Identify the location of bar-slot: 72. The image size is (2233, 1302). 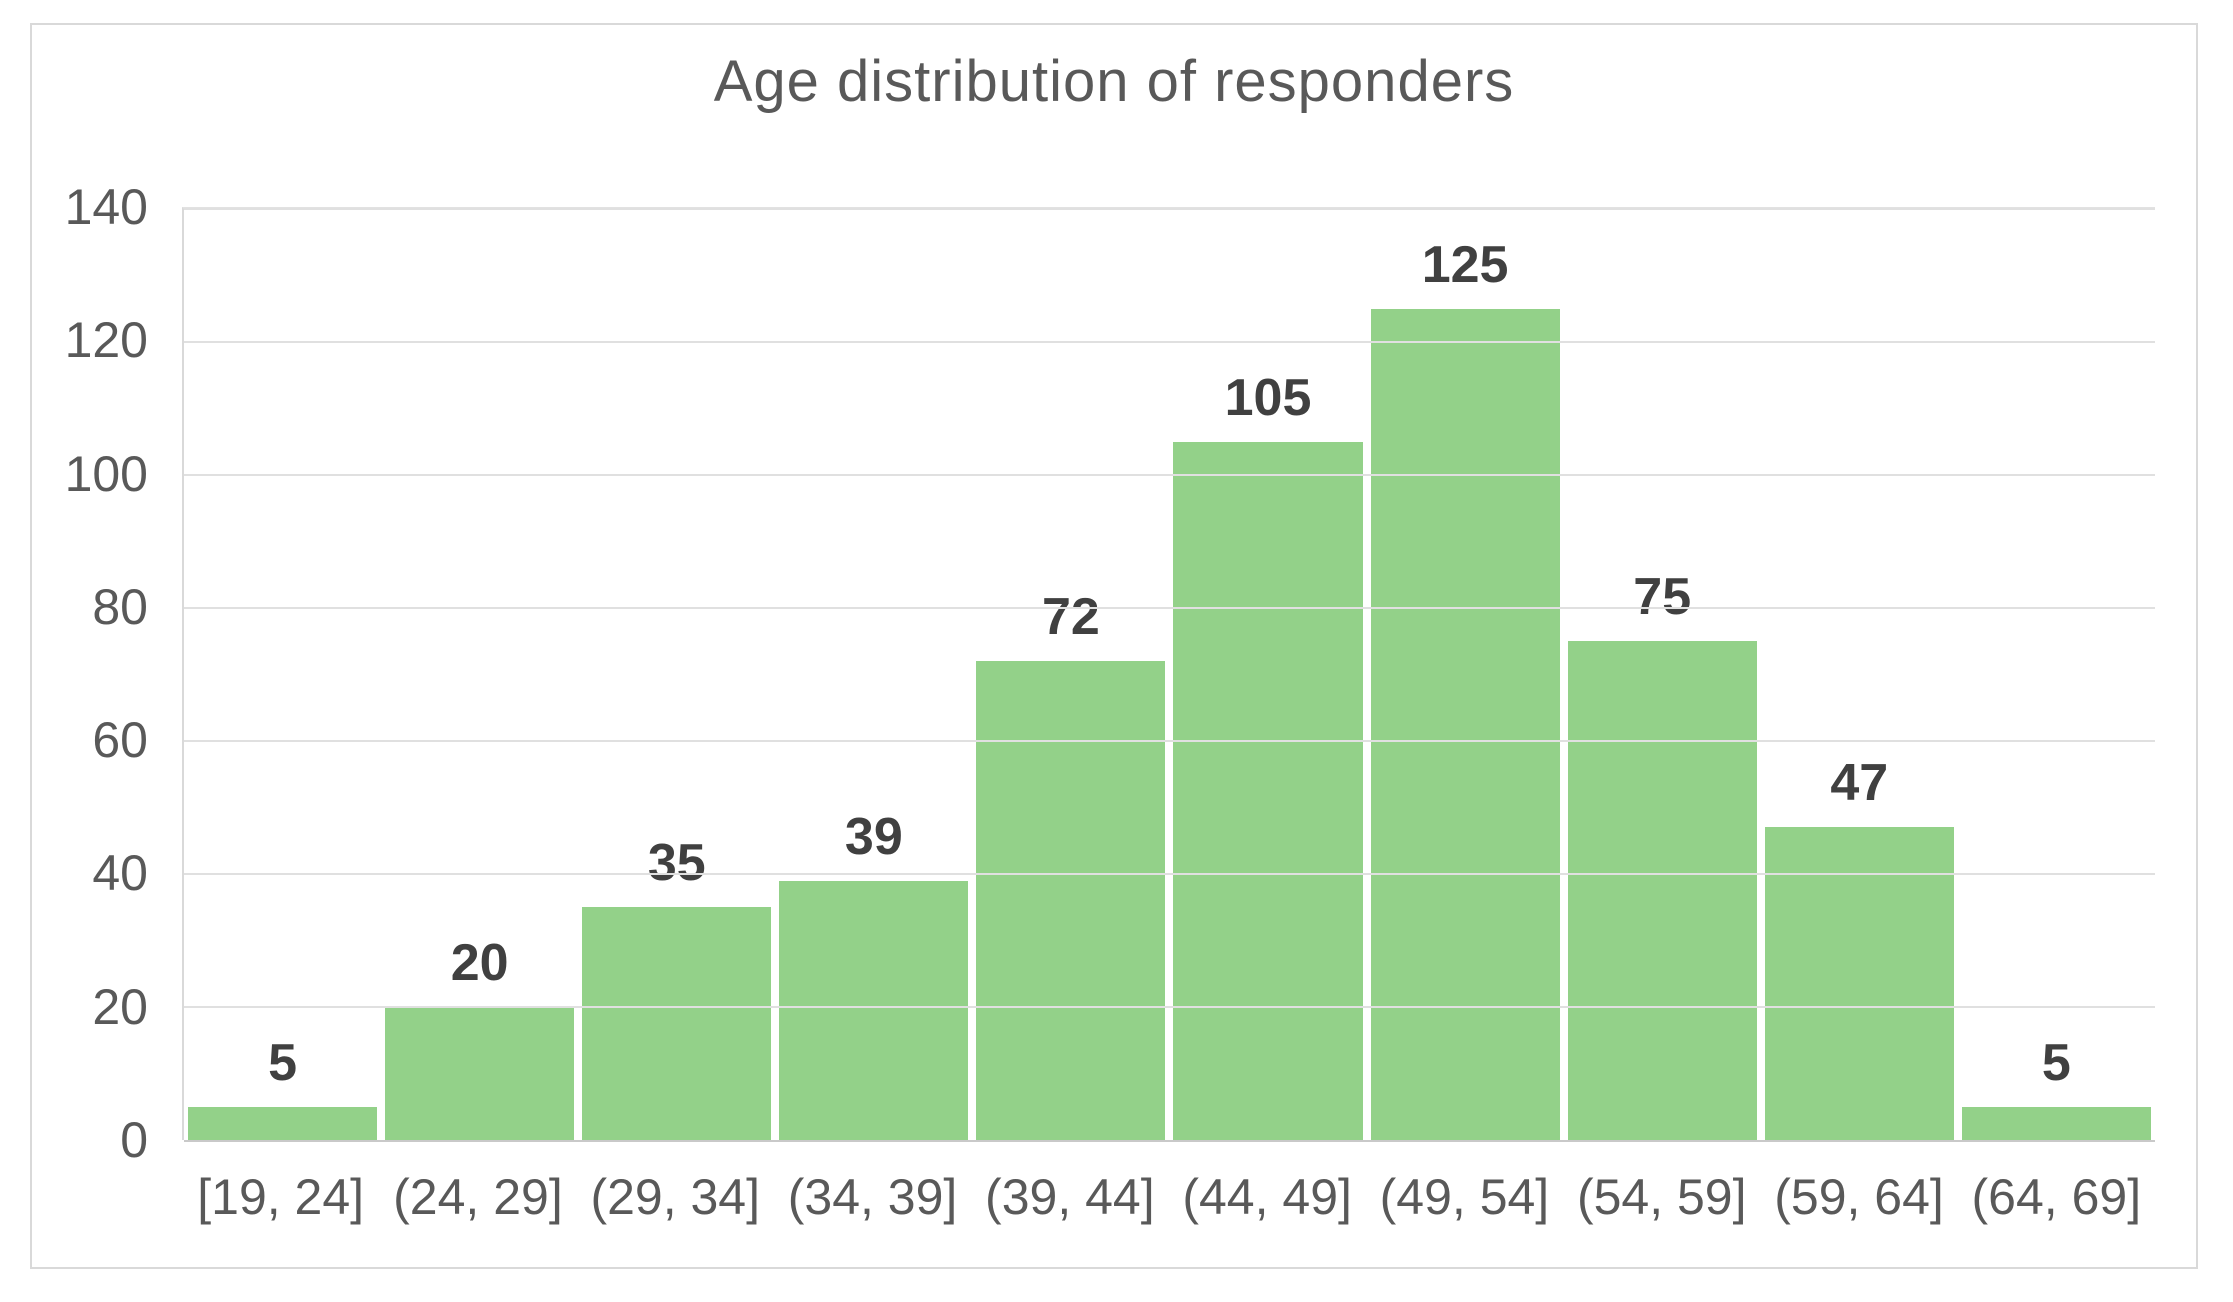
(1070, 674).